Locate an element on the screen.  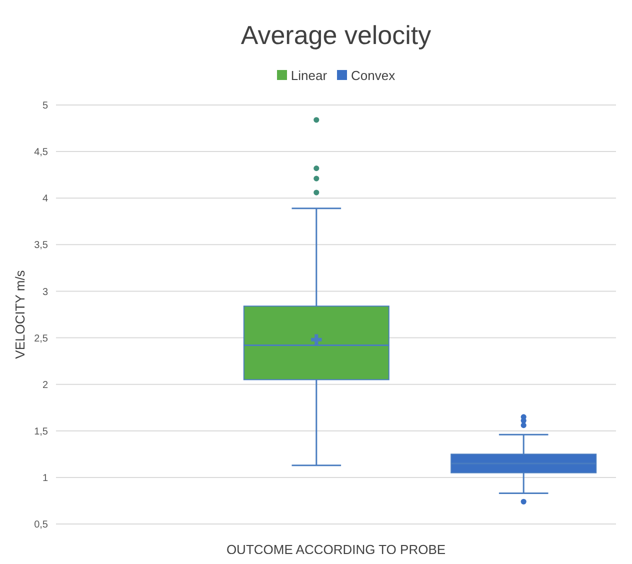
y-tick-label: 4,5 is located at coordinates (41, 152).